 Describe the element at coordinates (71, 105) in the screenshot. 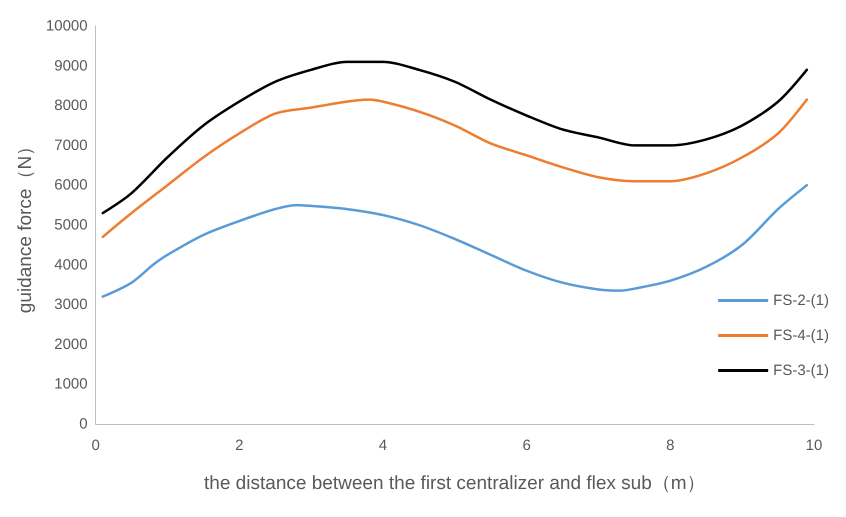

I see `y-tick-label: 8000` at that location.